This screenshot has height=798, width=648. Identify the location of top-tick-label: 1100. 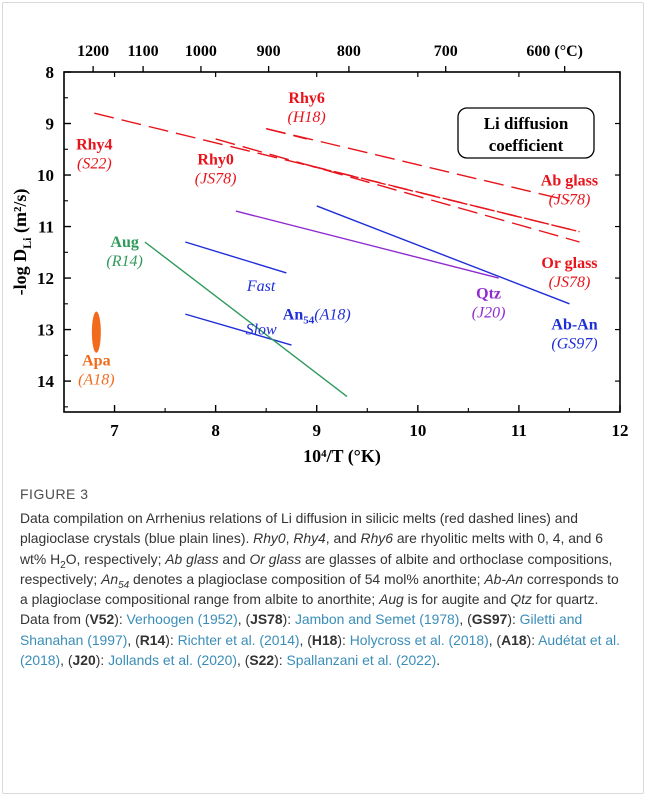
(143, 51).